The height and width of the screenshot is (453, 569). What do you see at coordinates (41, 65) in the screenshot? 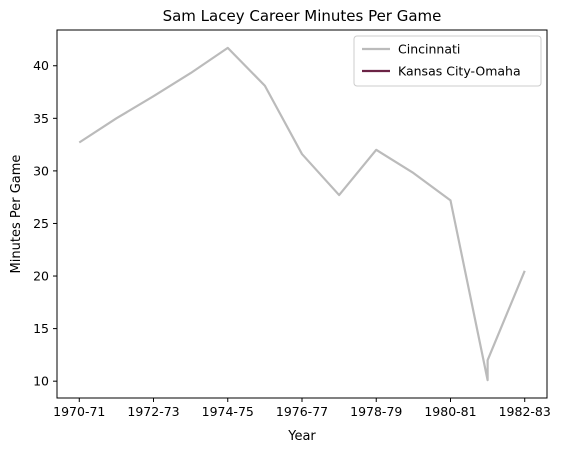
I see `y-tick-label: 40` at bounding box center [41, 65].